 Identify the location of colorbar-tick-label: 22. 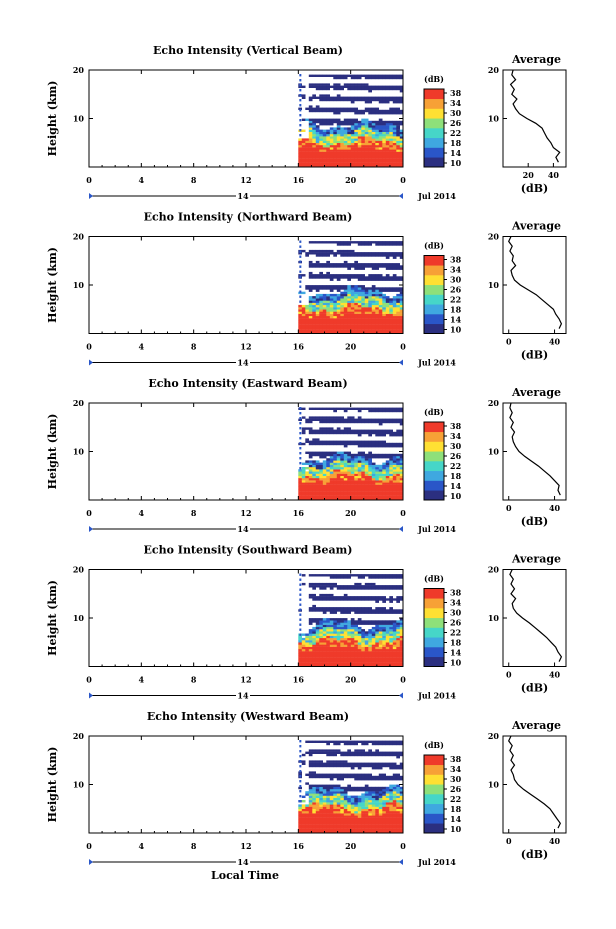
(455, 466).